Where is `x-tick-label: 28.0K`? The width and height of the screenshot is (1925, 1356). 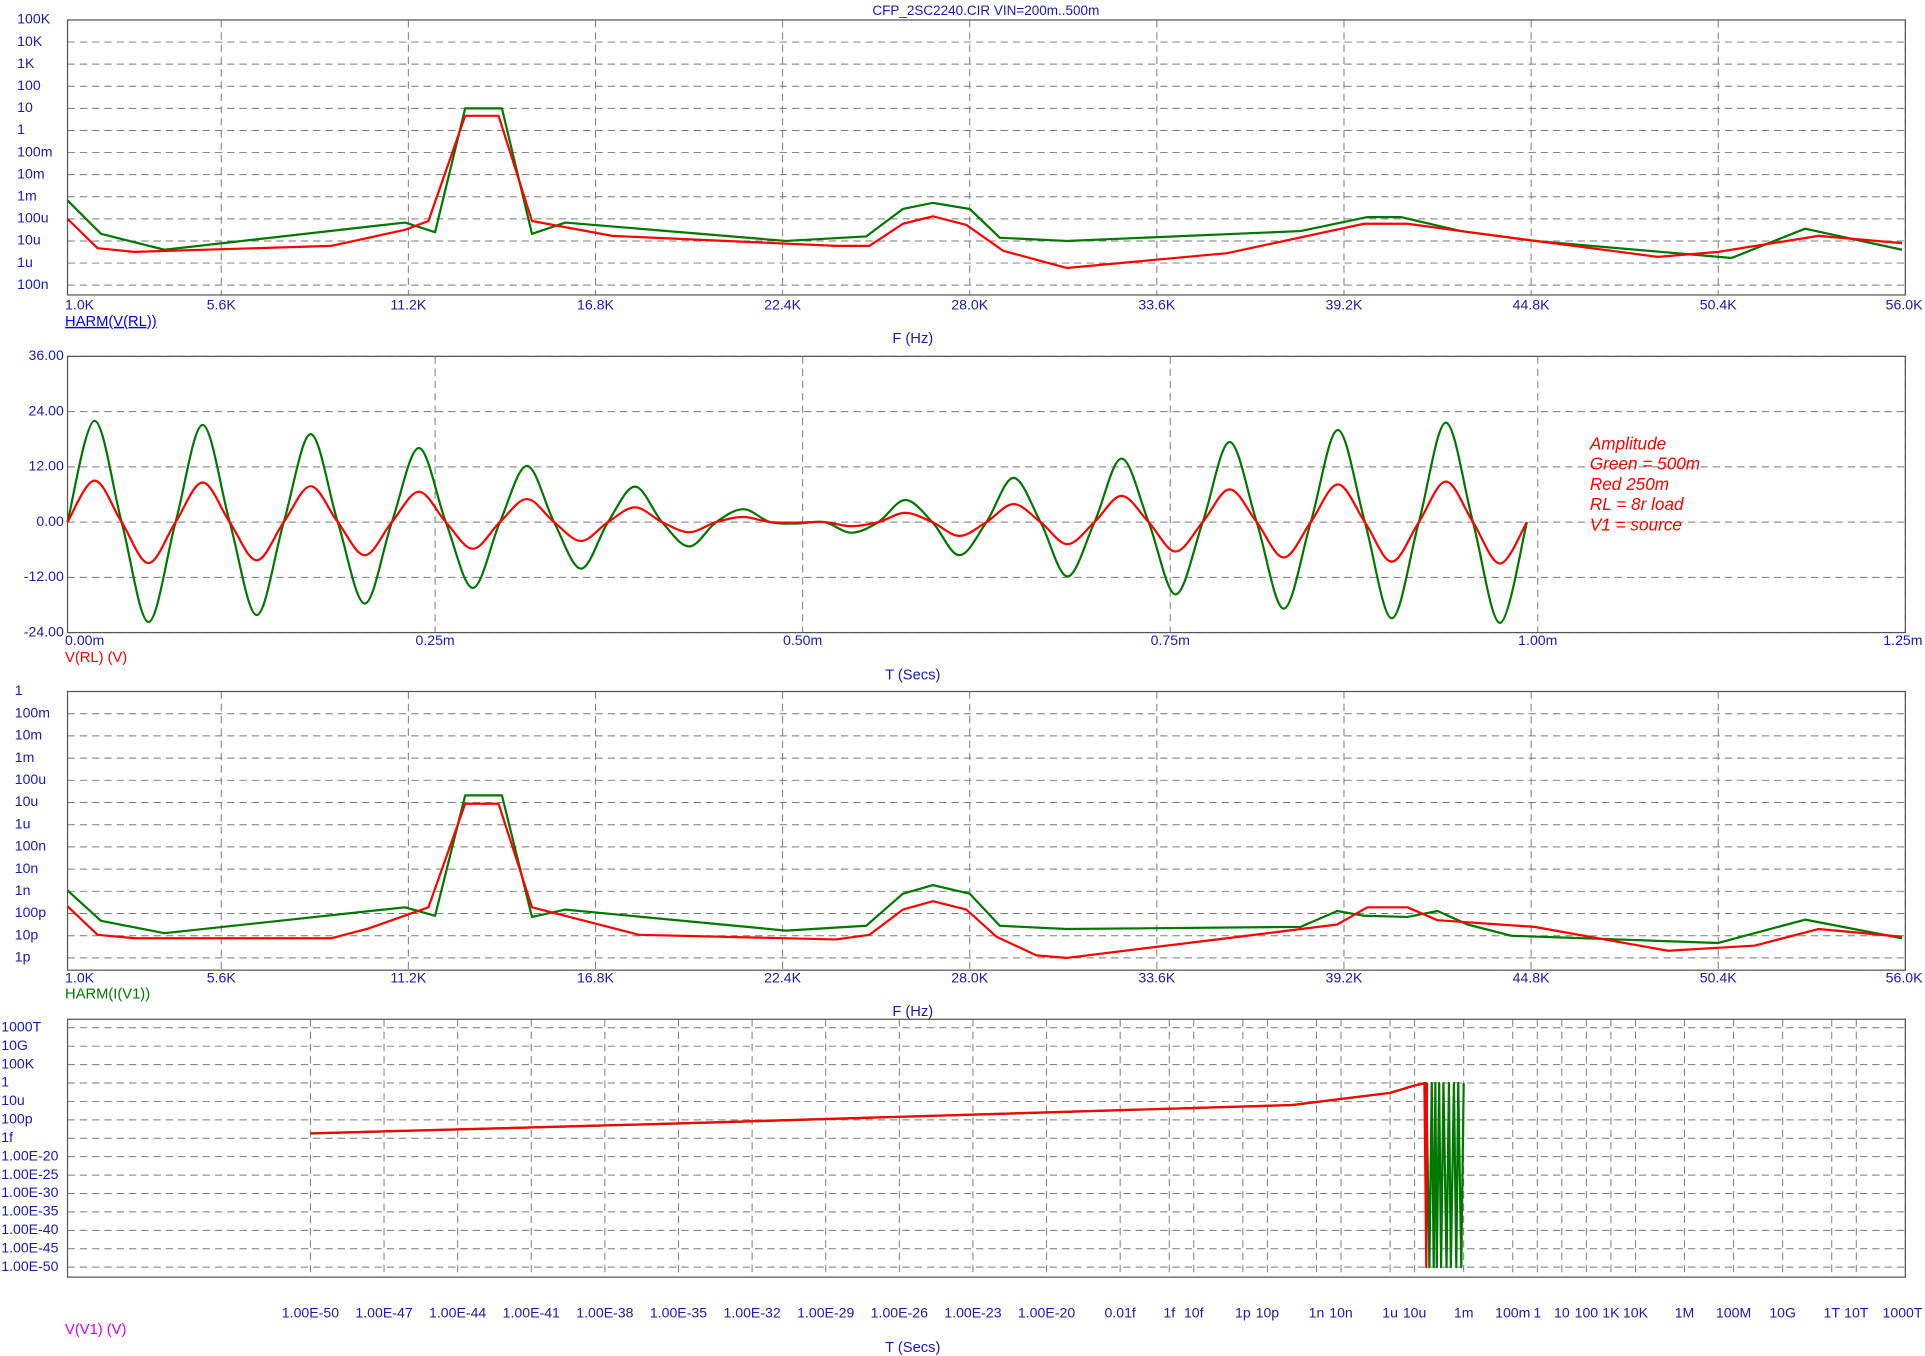 x-tick-label: 28.0K is located at coordinates (969, 305).